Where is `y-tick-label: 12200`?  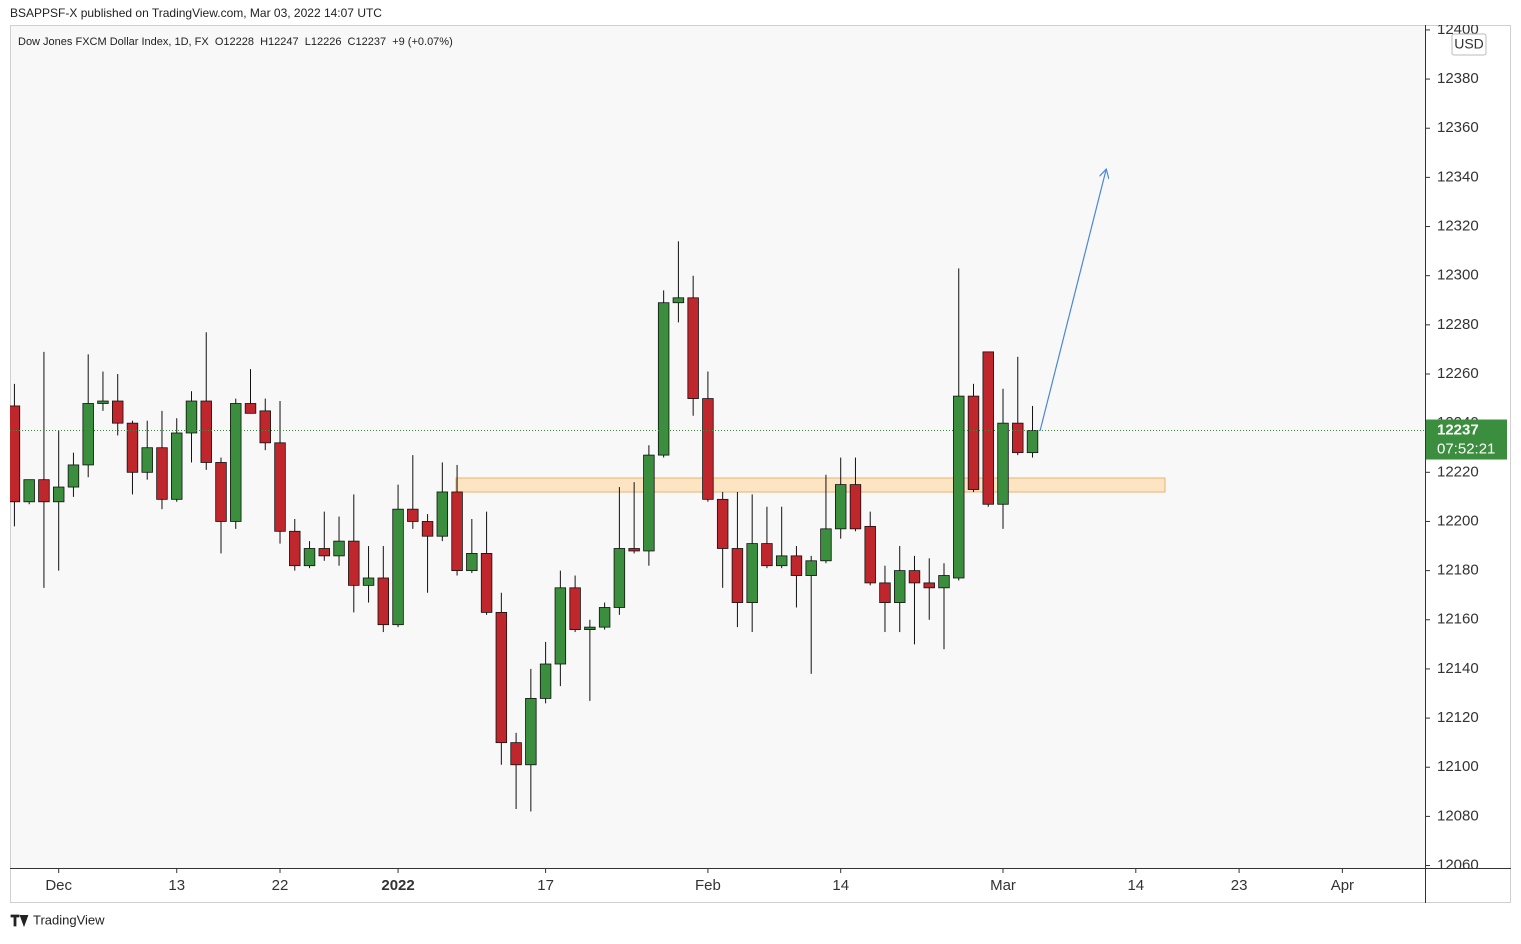
y-tick-label: 12200 is located at coordinates (1458, 520).